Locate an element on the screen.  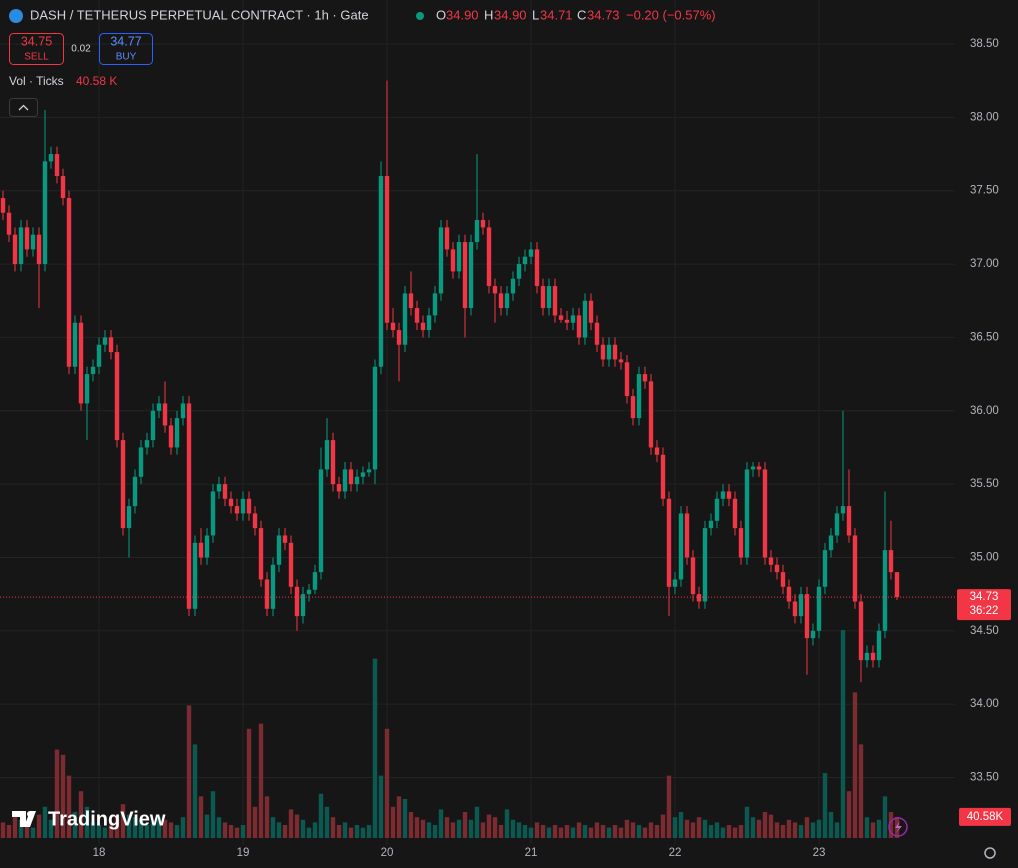
x-tick-label: 19 is located at coordinates (243, 853).